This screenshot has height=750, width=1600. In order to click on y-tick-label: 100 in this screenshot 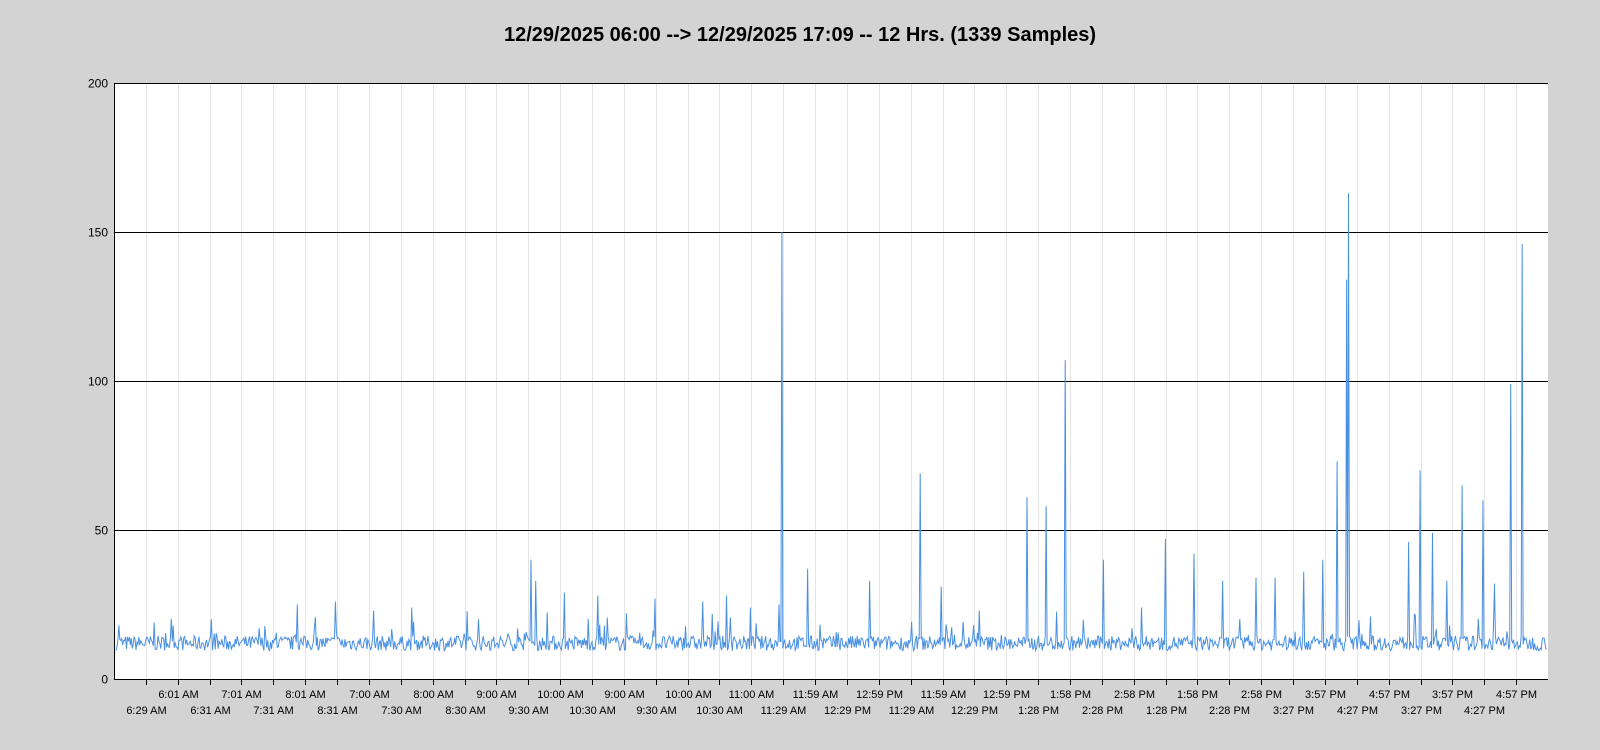, I will do `click(98, 382)`.